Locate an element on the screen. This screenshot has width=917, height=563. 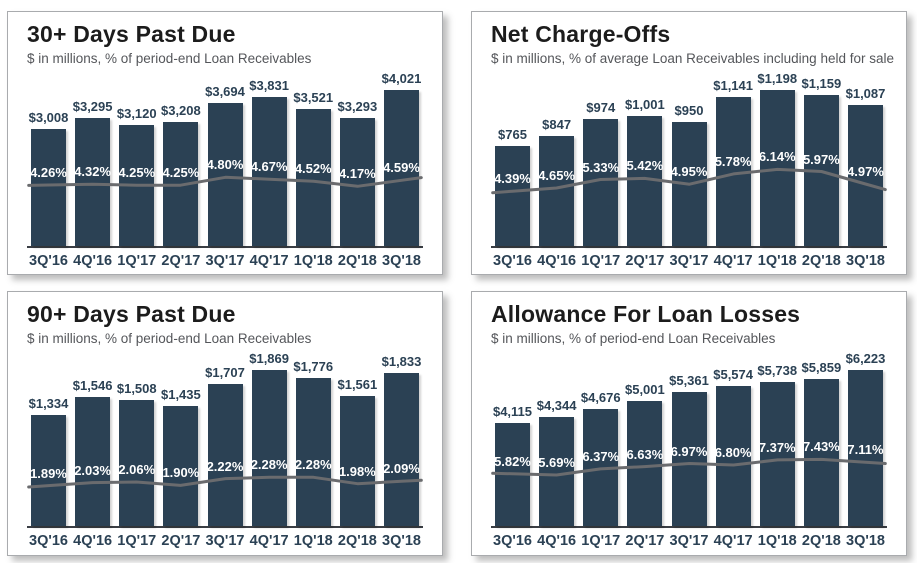
bar-pct-label: 4.25% is located at coordinates (181, 173).